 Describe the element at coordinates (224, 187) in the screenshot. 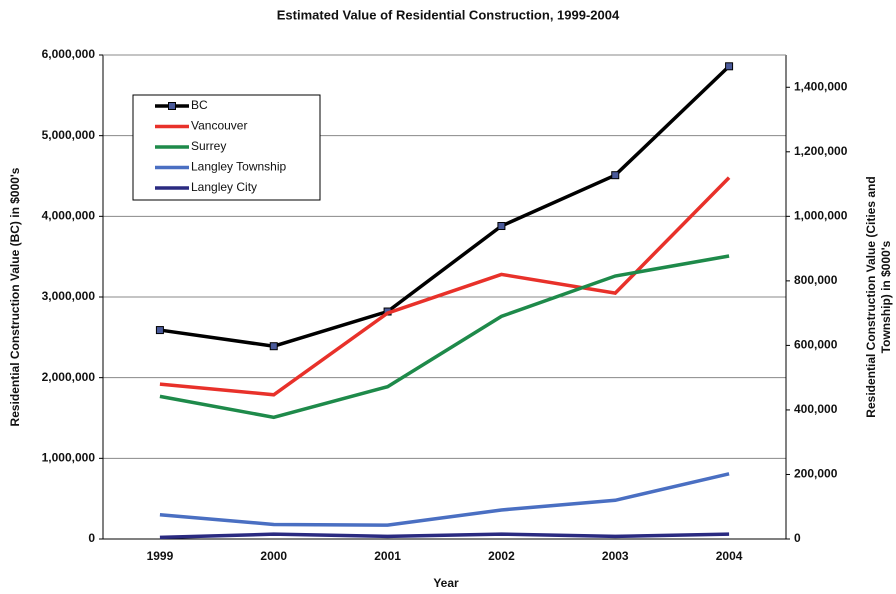

I see `legend-label: Langley City` at that location.